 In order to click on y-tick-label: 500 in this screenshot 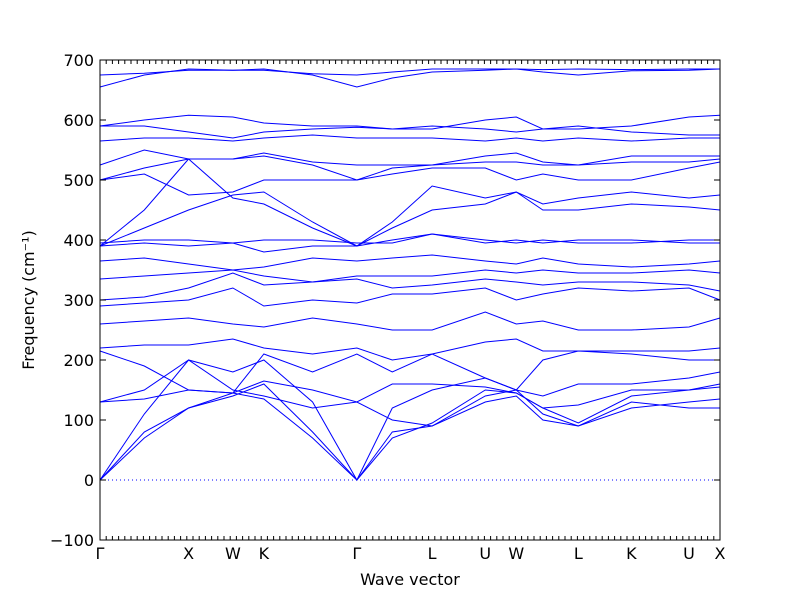, I will do `click(78, 180)`.